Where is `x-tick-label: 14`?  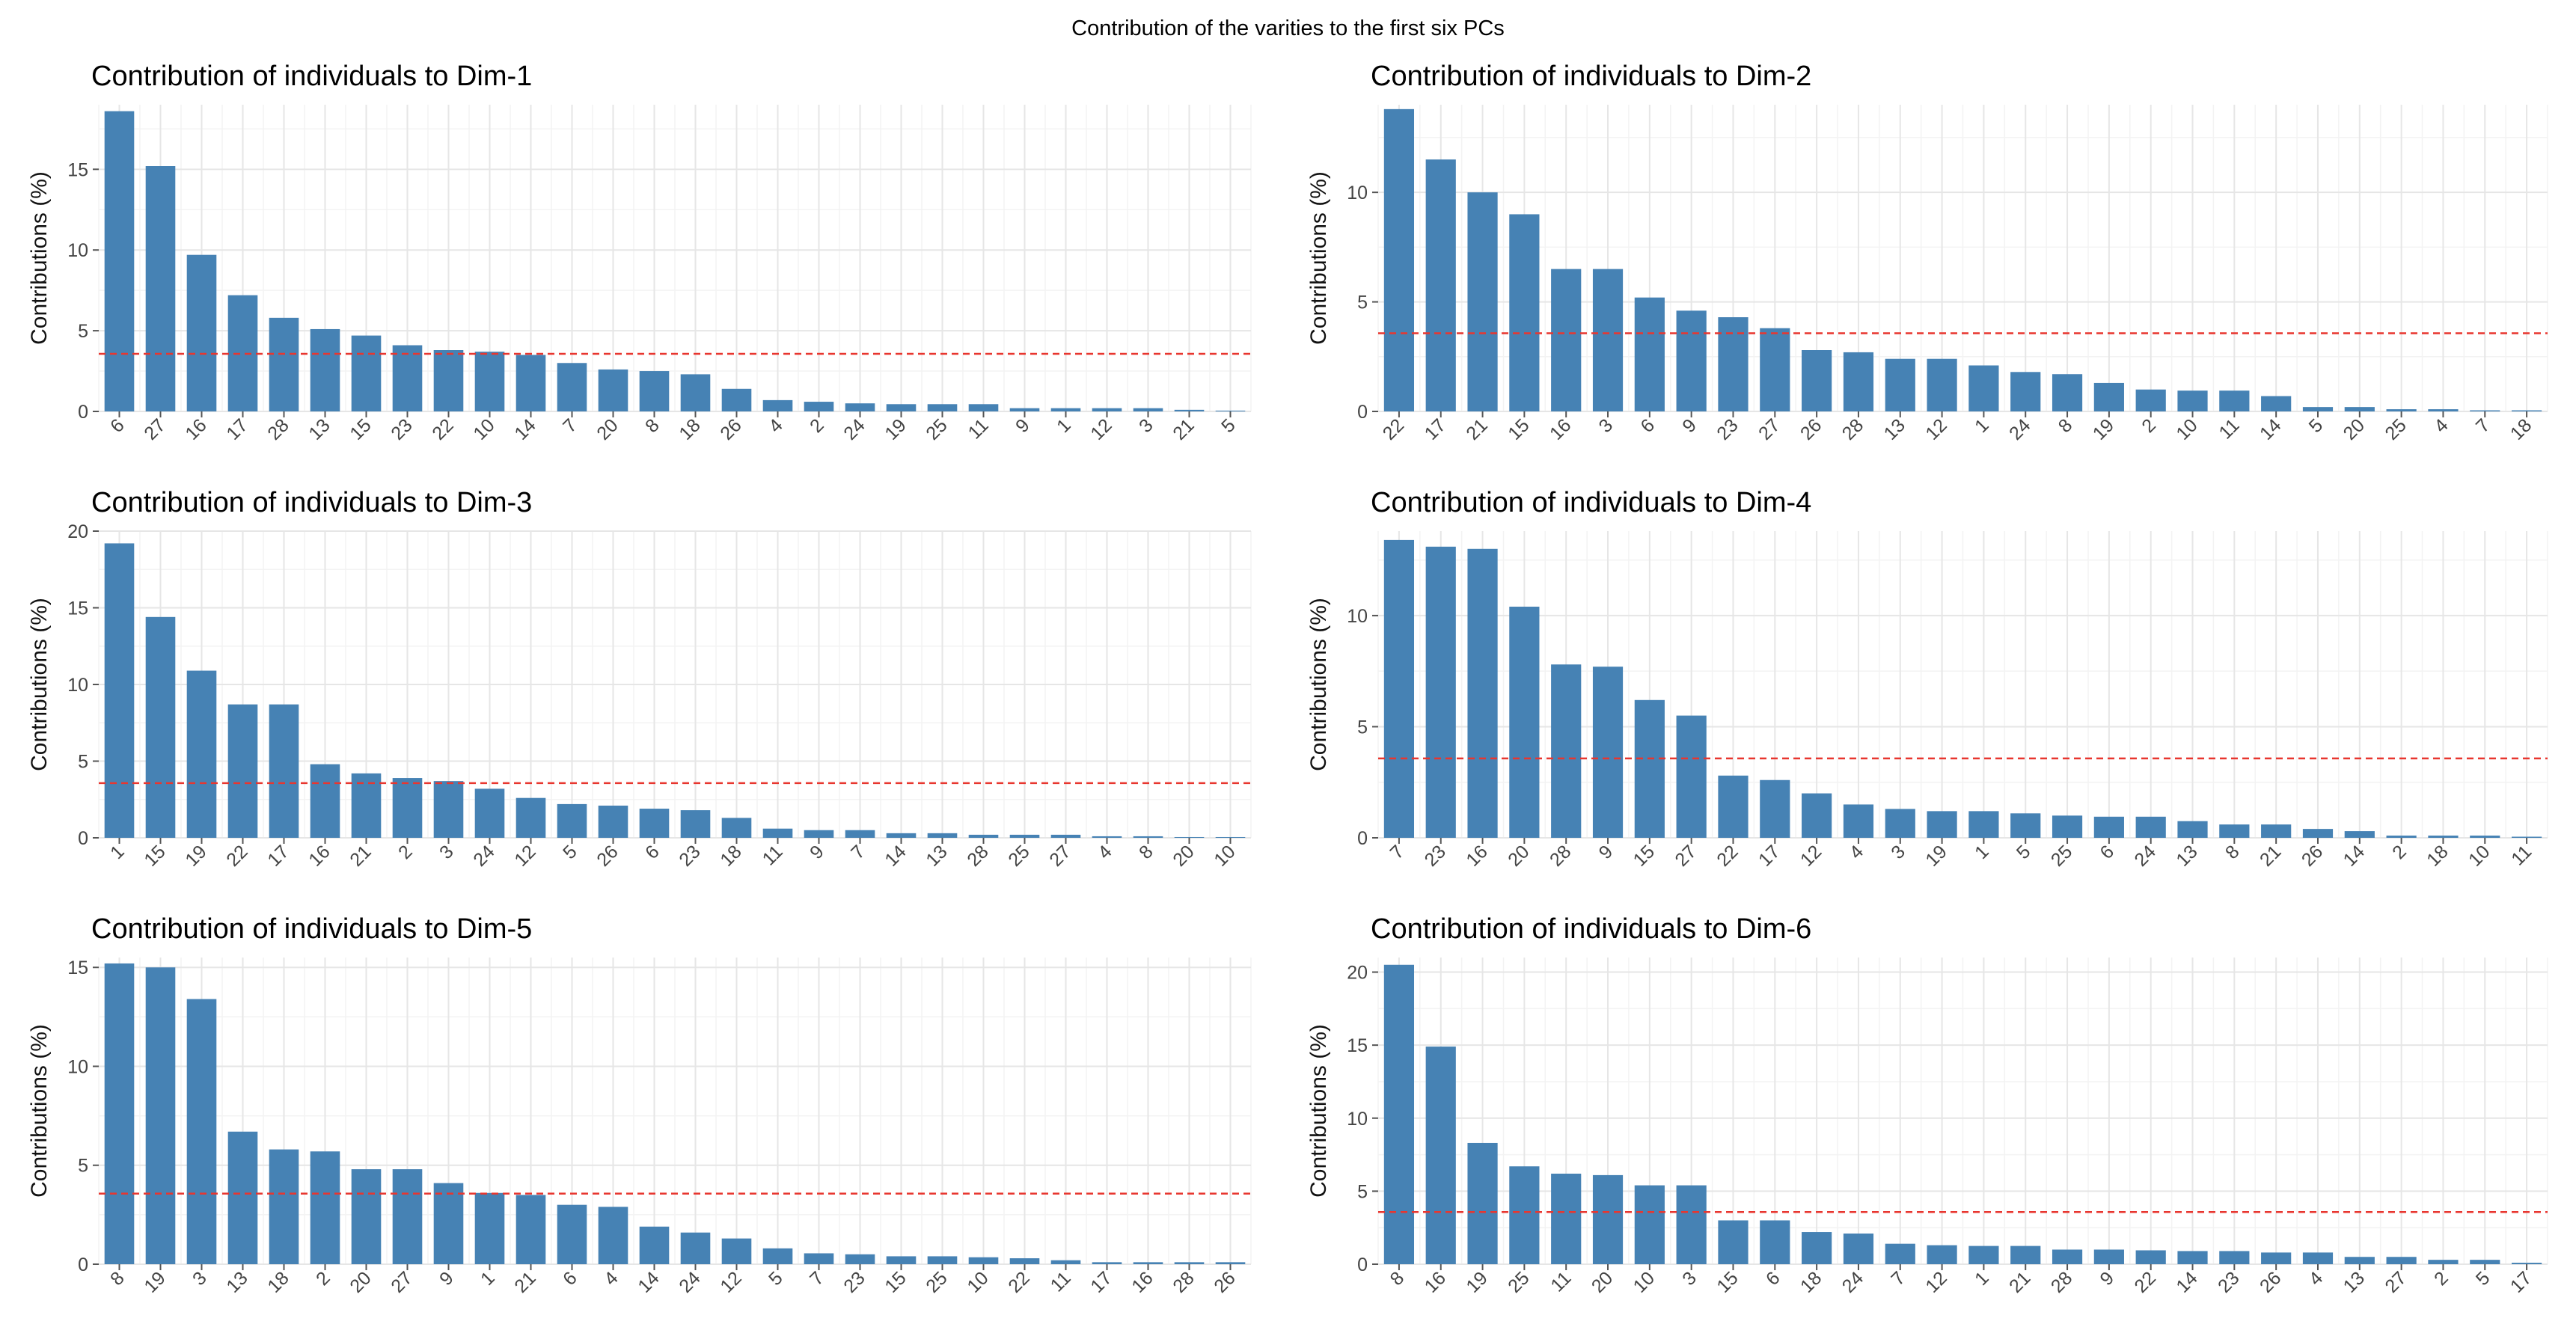
x-tick-label: 14 is located at coordinates (2271, 429).